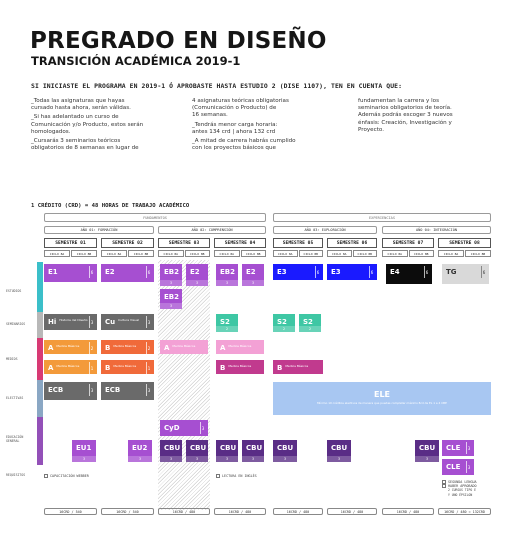 The image size is (510, 536). Describe the element at coordinates (76, 141) in the screenshot. I see `info-line: _Cursarás 3 seminarios teóricos` at that location.